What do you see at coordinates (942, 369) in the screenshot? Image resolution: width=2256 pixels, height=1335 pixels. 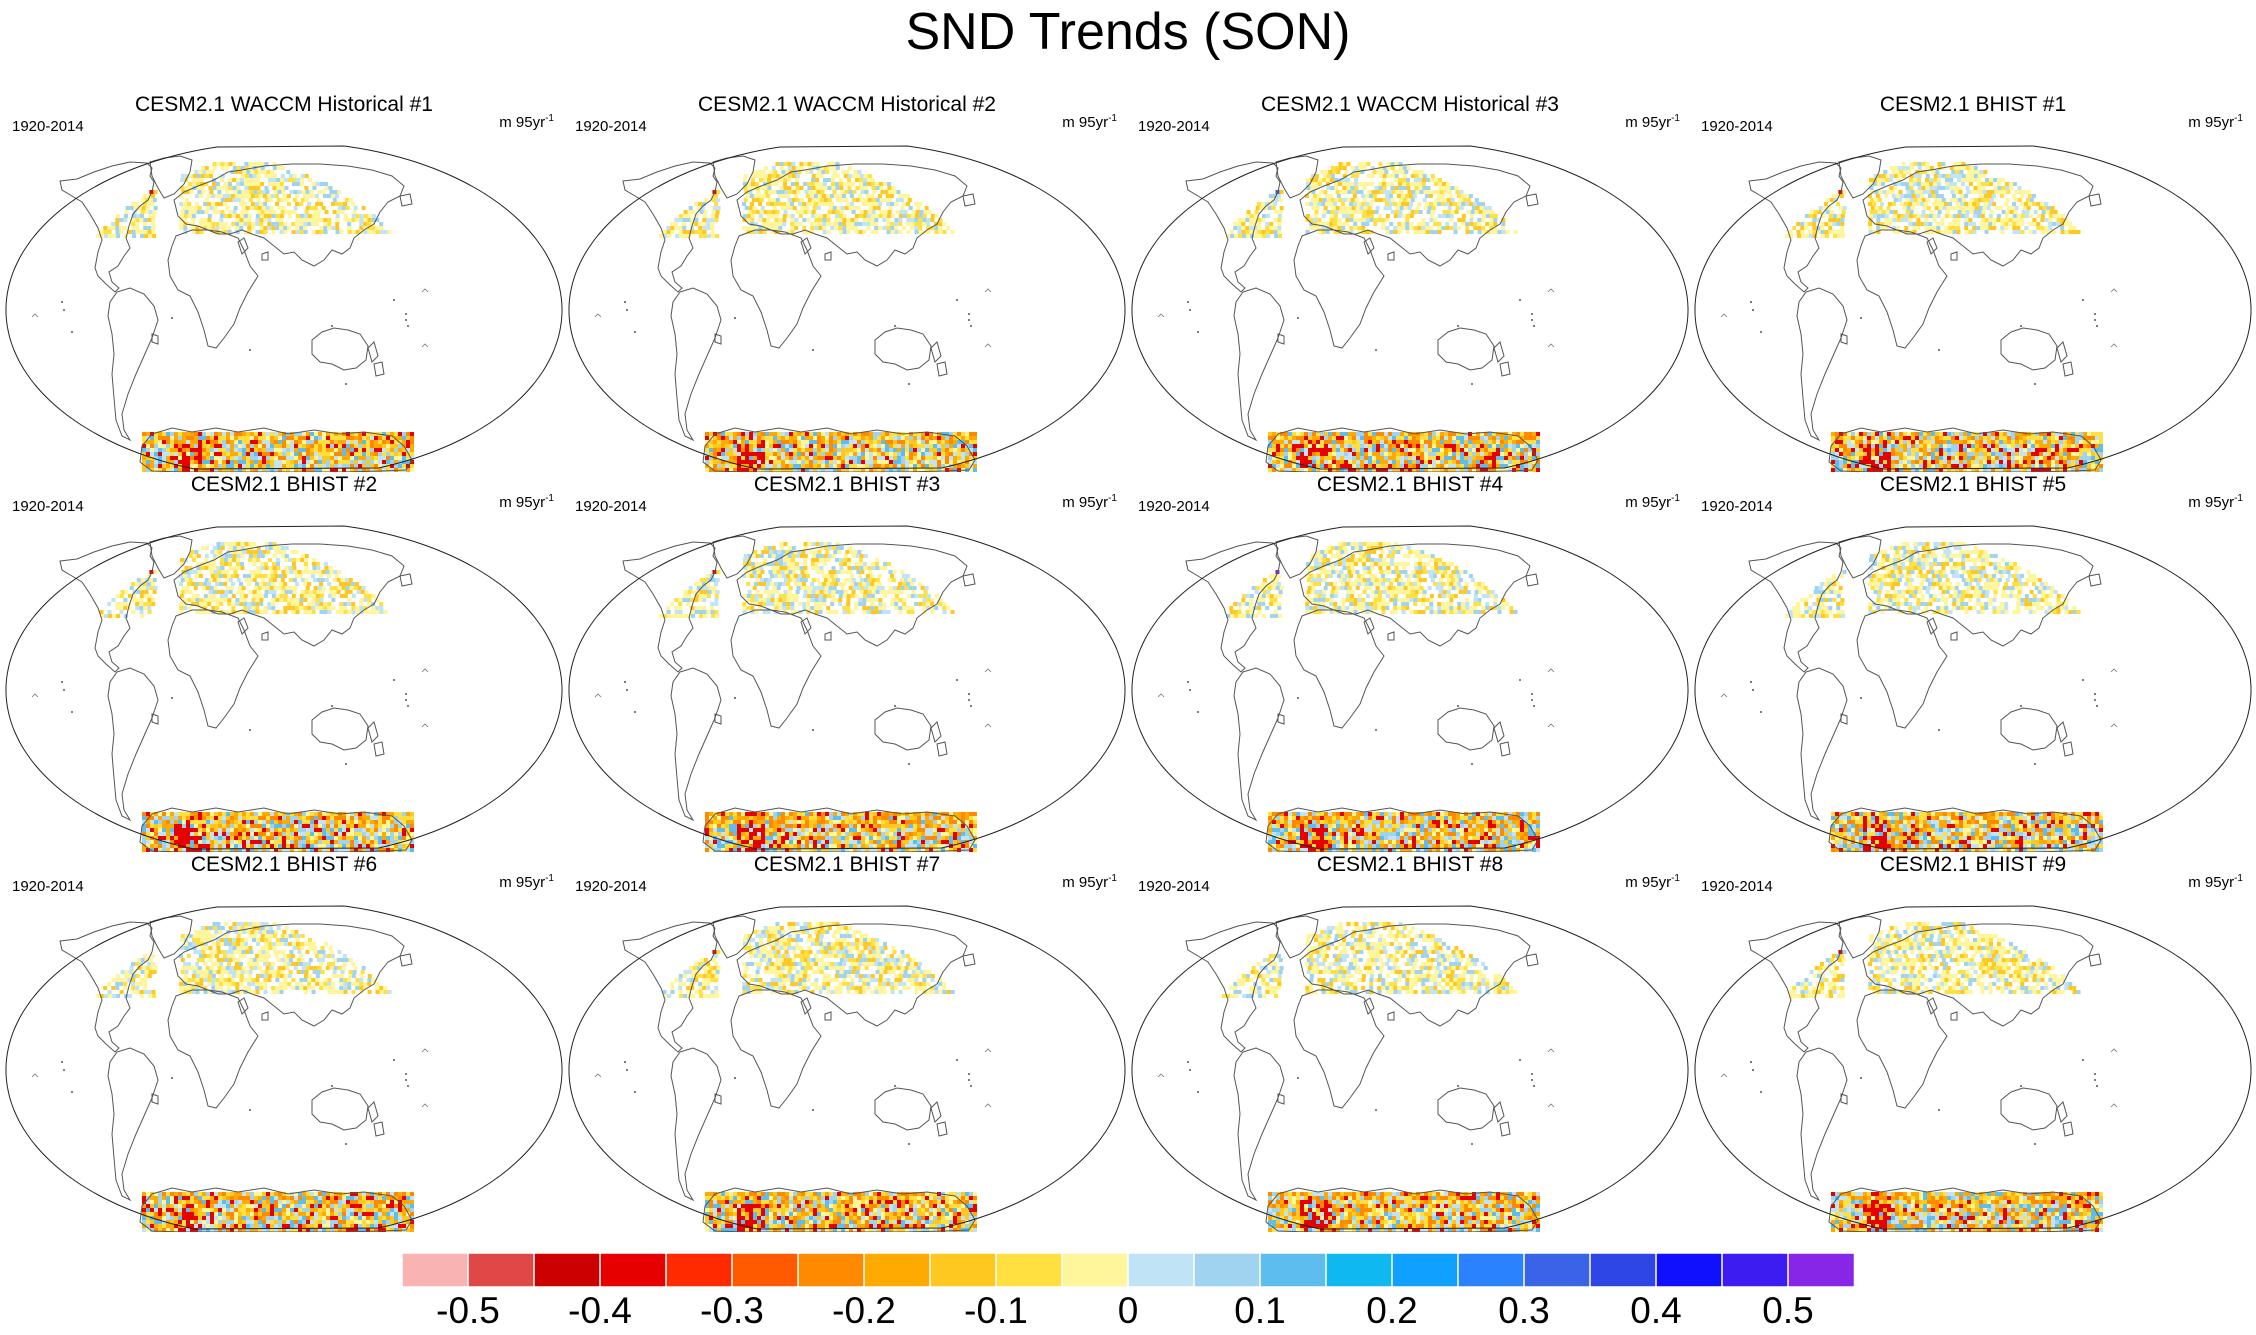 I see `island-coastline` at bounding box center [942, 369].